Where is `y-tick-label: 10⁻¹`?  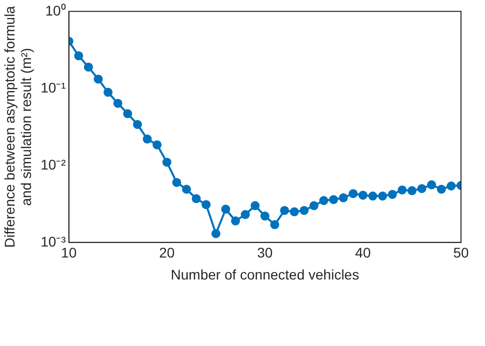
y-tick-label: 10⁻¹ is located at coordinates (53, 87).